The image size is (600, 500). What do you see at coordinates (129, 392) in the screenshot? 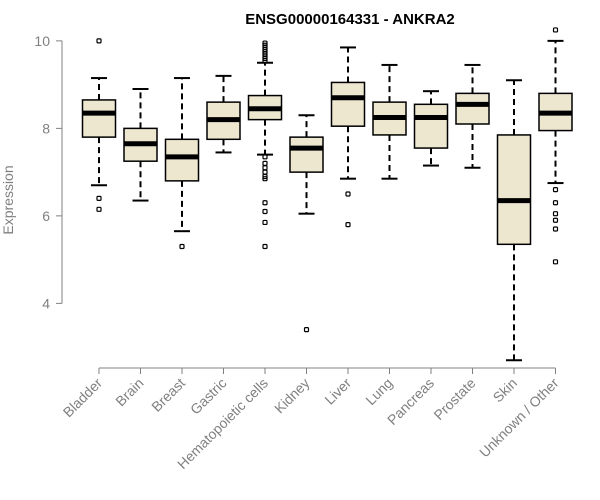
I see `x-tick-label: Brain` at bounding box center [129, 392].